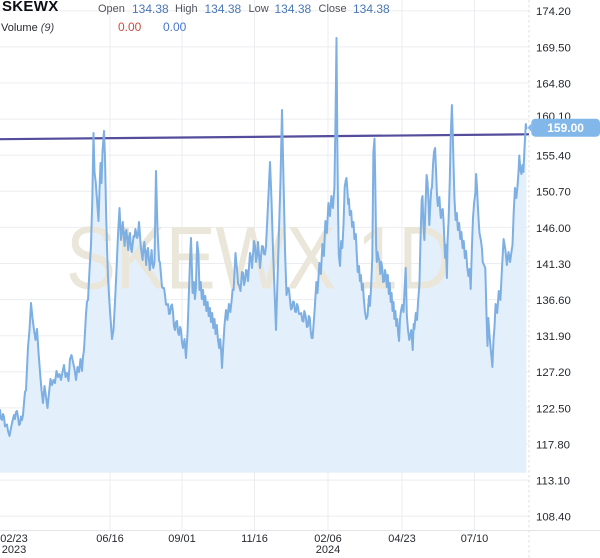  Describe the element at coordinates (553, 193) in the screenshot. I see `svg-text: 150.70` at that location.